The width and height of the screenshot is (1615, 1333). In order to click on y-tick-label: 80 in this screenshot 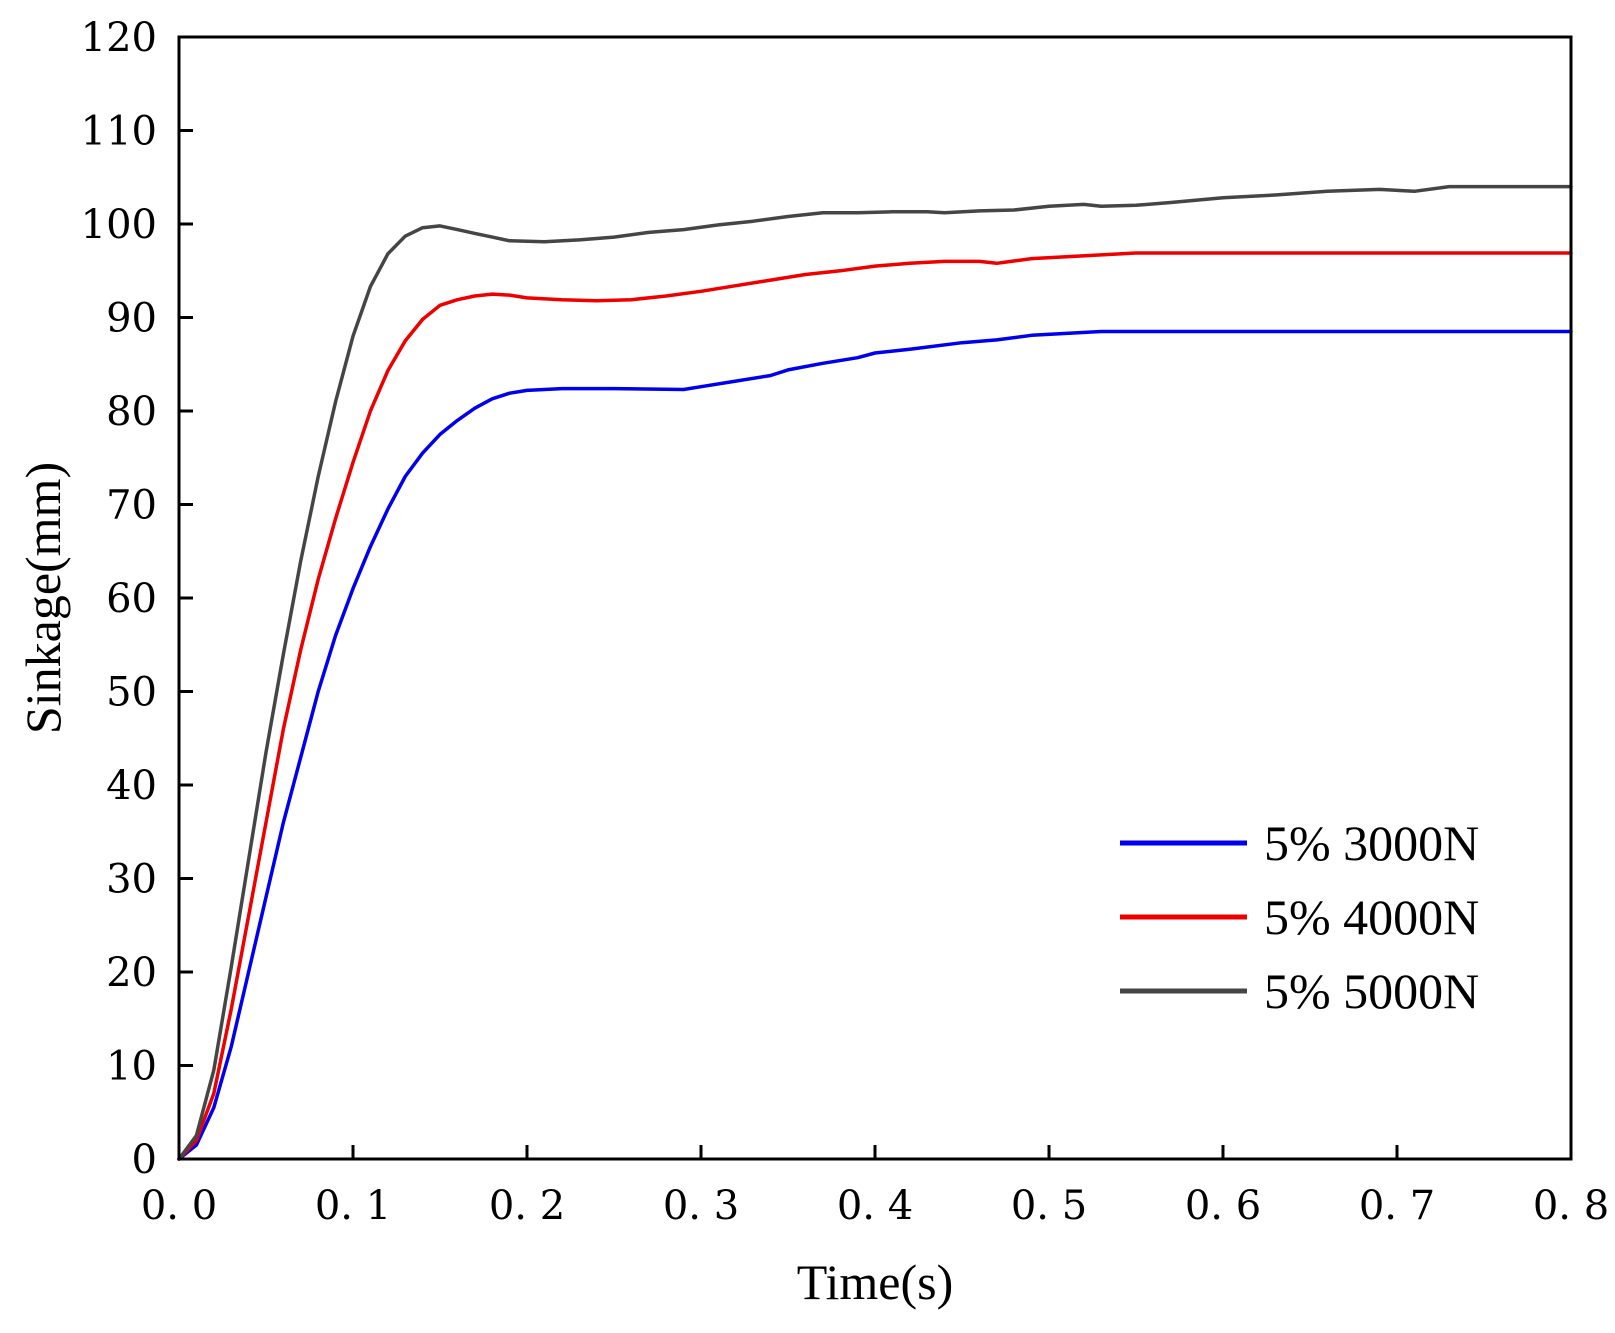, I will do `click(131, 412)`.